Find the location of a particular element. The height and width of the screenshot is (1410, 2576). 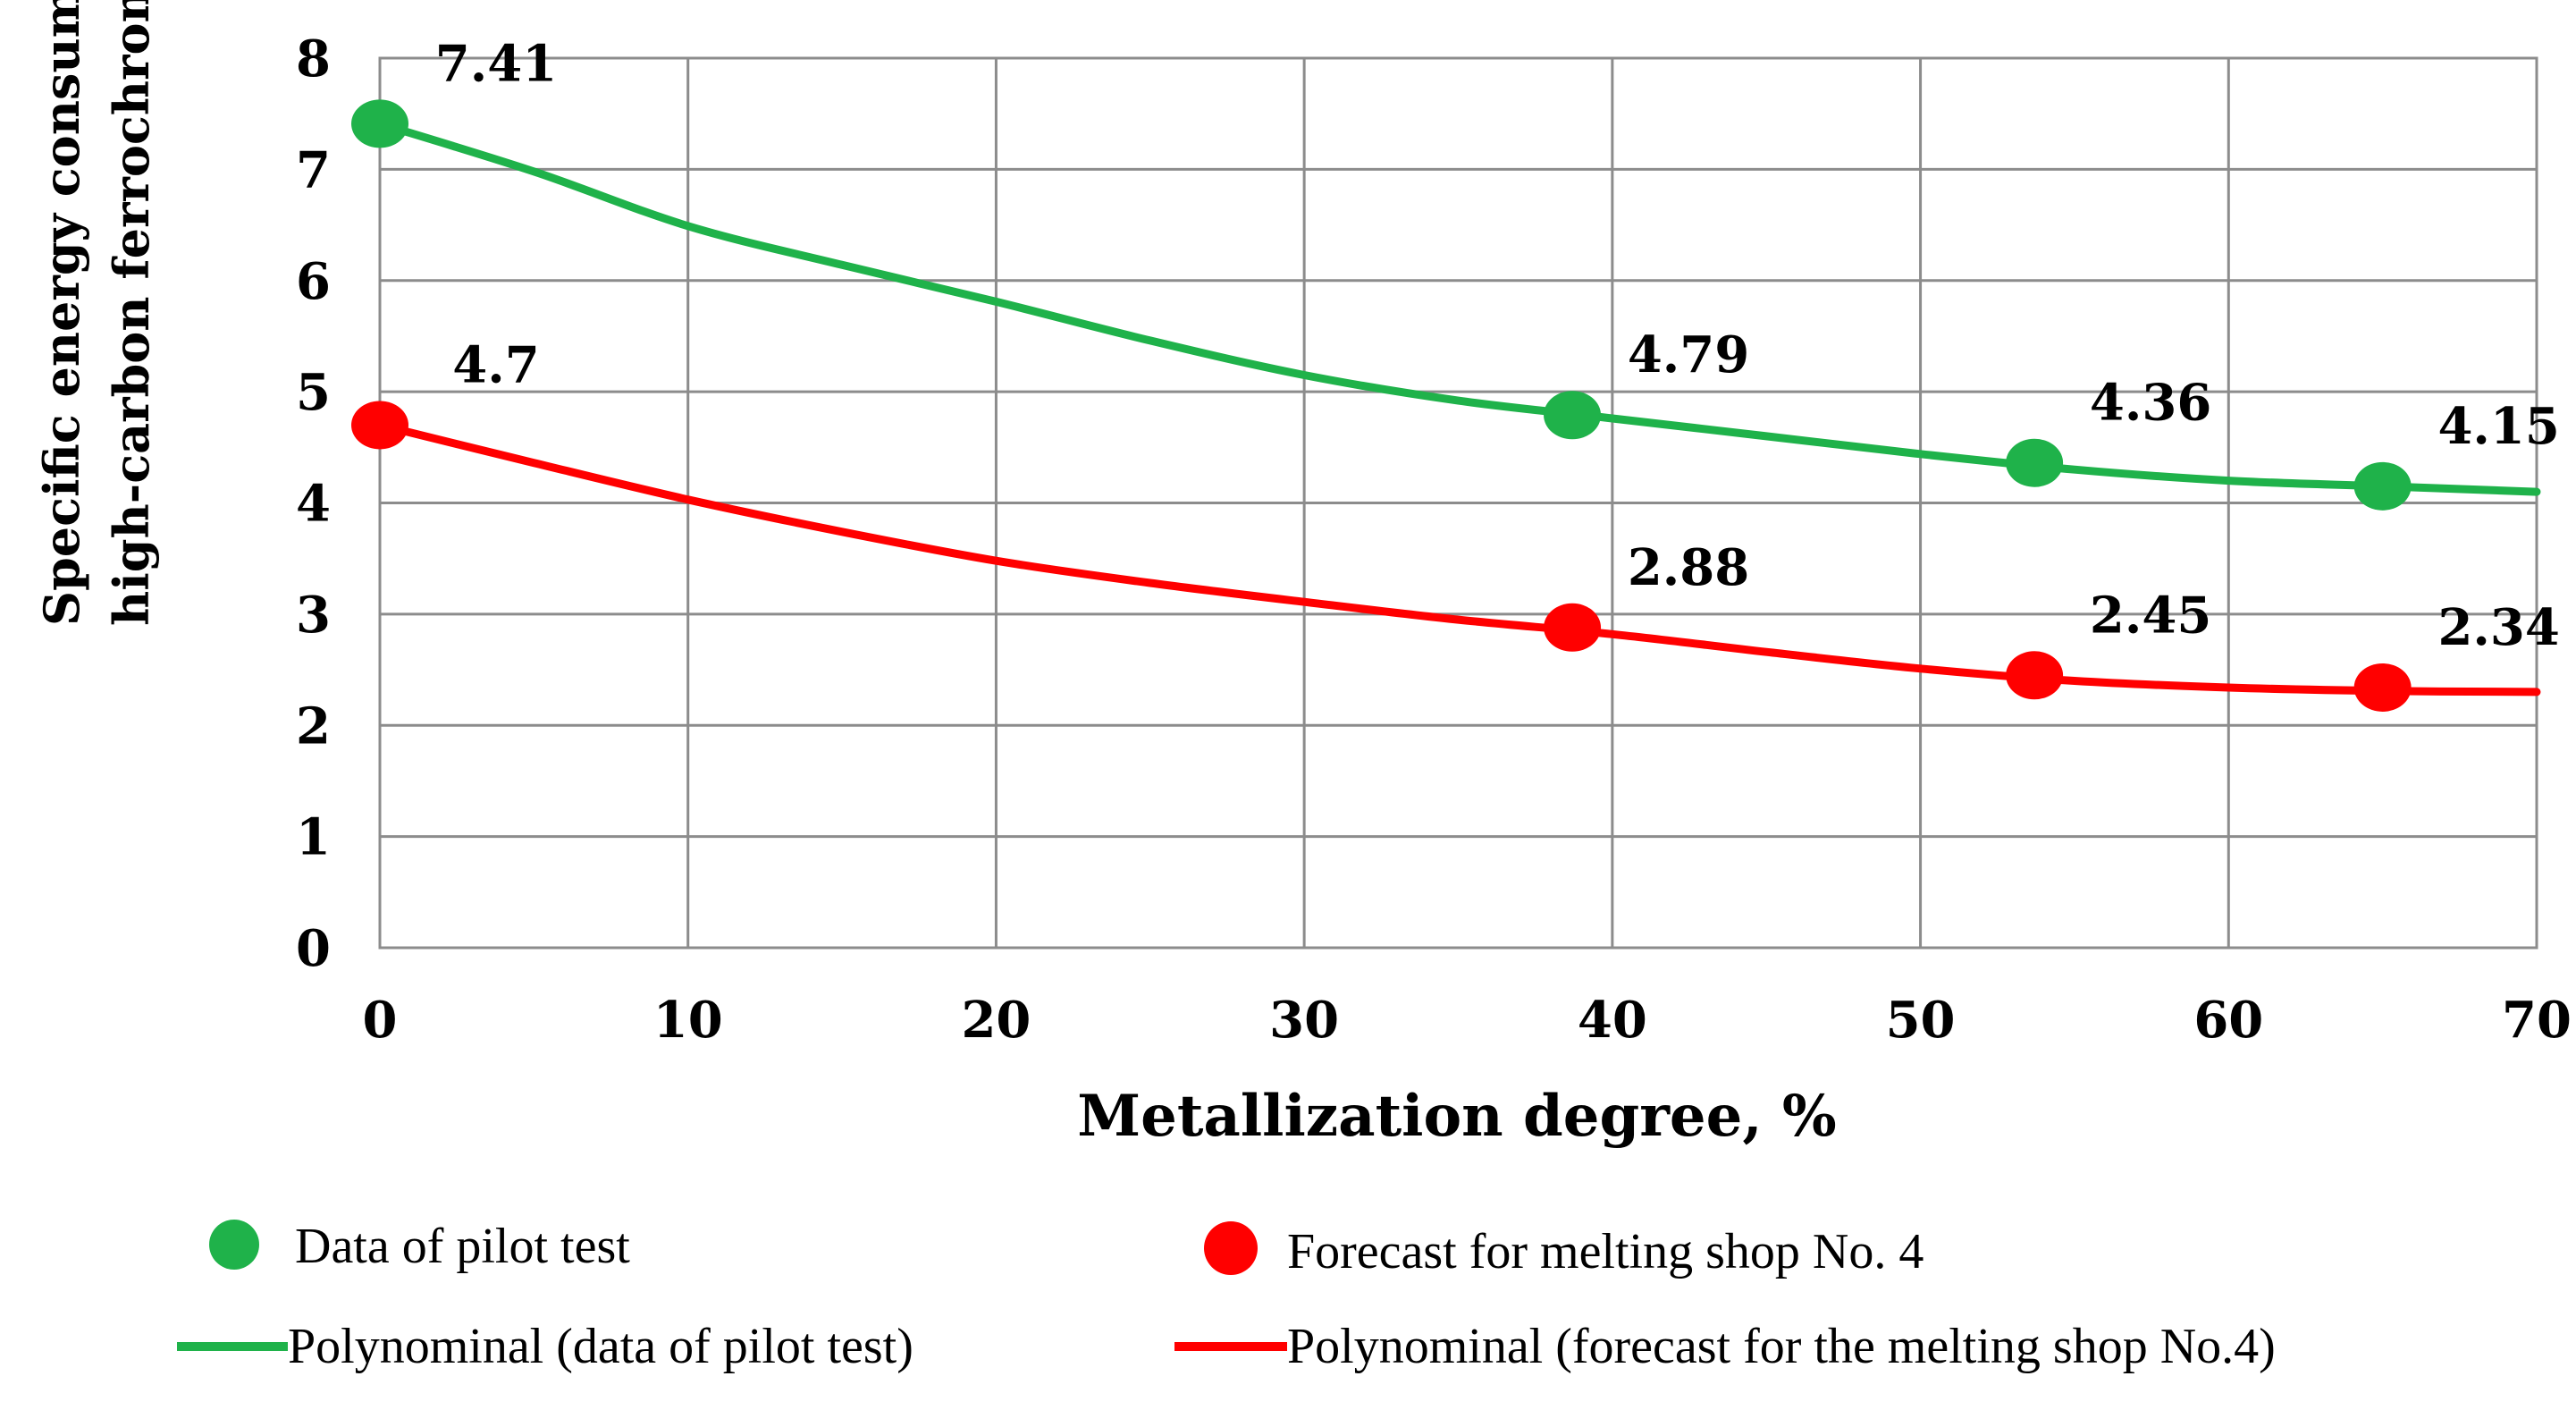

data-label: 4.7 is located at coordinates (496, 364).